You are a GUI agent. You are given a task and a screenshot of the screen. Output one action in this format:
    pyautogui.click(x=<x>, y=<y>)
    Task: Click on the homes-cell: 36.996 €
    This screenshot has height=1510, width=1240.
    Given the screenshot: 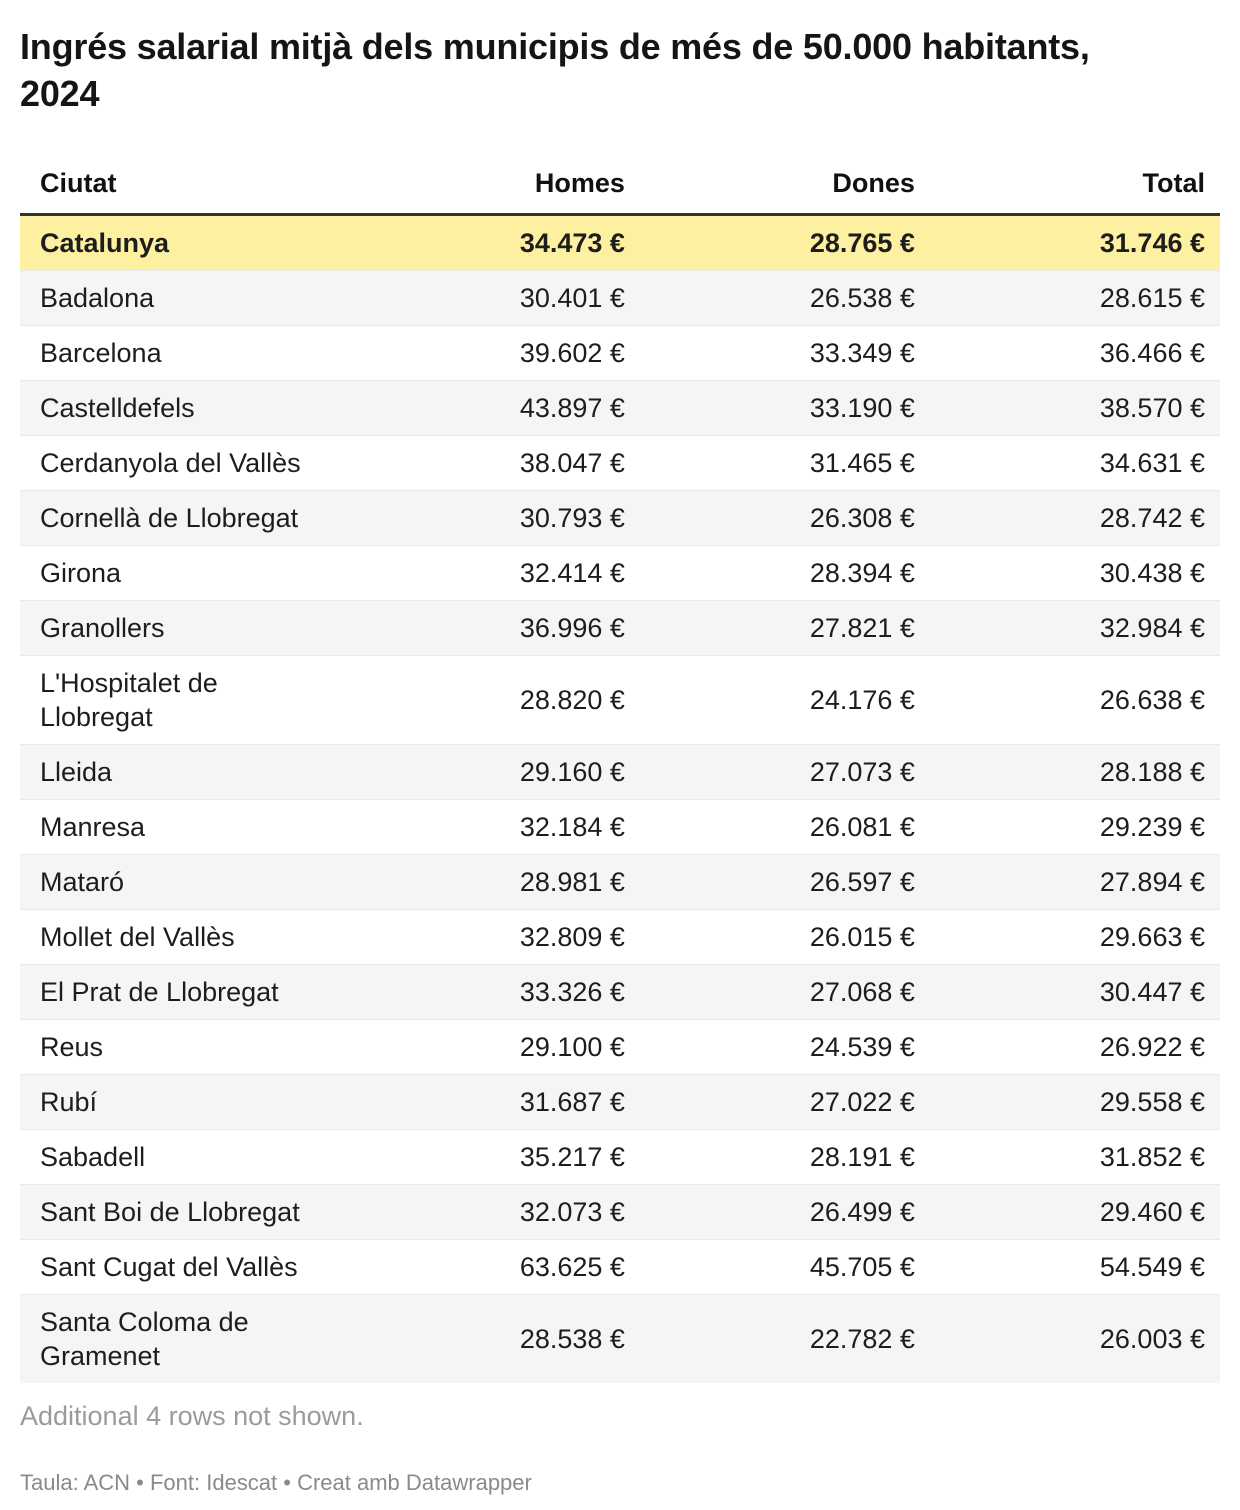 What is the action you would take?
    pyautogui.click(x=494, y=627)
    